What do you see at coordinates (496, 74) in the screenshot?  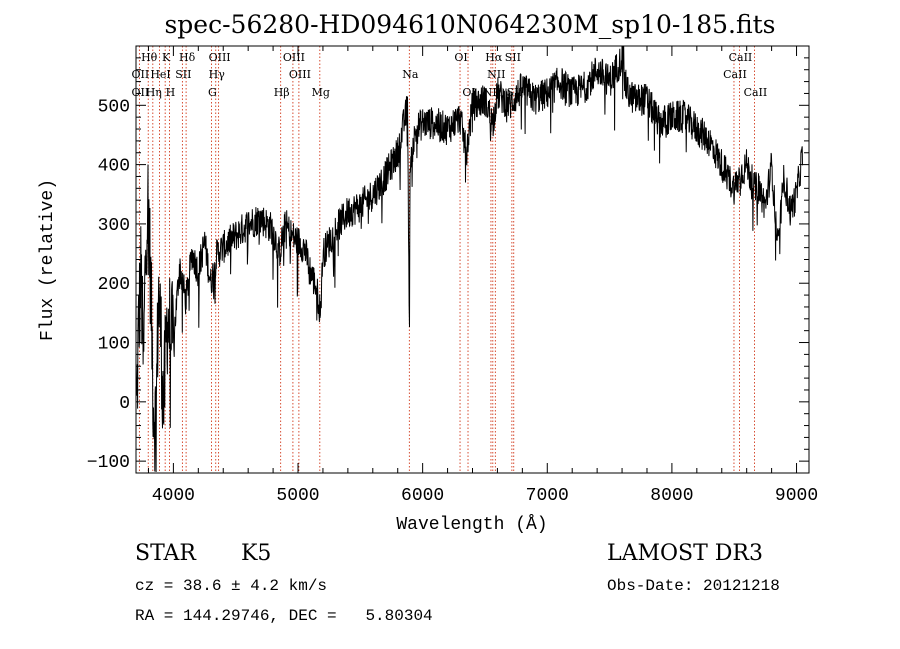 I see `line-label-15: NII` at bounding box center [496, 74].